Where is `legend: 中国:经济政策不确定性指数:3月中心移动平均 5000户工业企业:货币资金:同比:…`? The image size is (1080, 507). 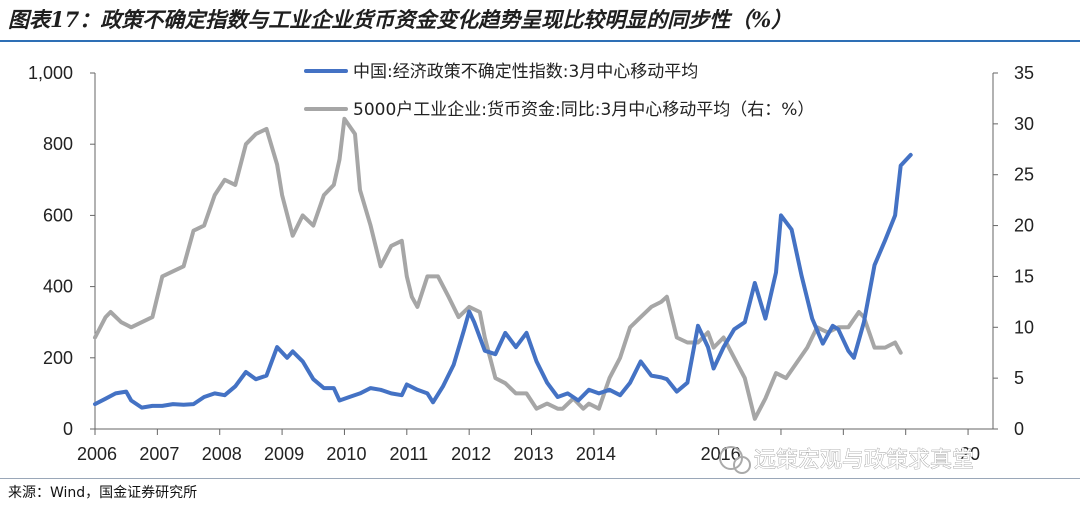 legend: 中国:经济政策不确定性指数:3月中心移动平均 5000户工业企业:货币资金:同比:… is located at coordinates (559, 91).